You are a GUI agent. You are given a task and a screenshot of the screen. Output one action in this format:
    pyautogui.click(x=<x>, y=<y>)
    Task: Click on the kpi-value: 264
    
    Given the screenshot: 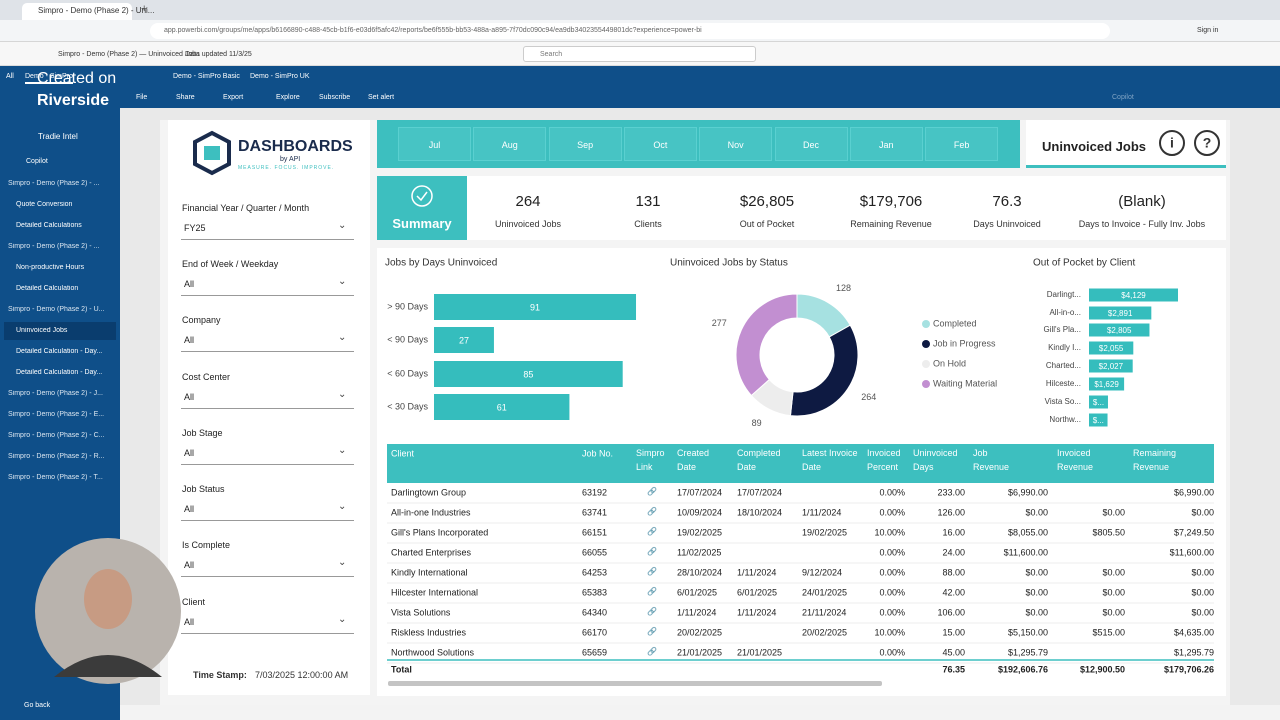 What is the action you would take?
    pyautogui.click(x=528, y=201)
    